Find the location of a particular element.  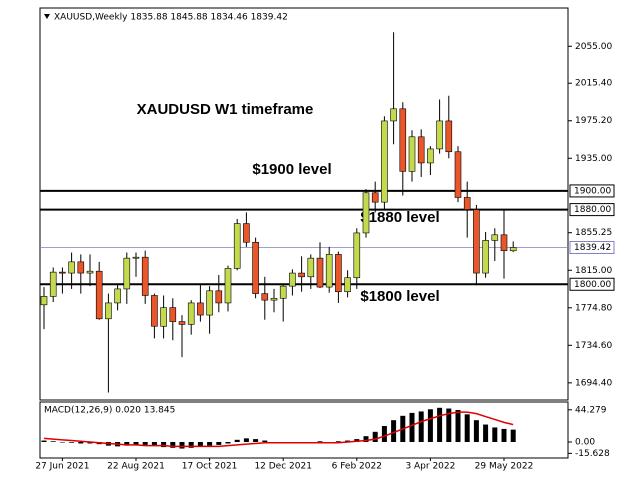

y-tick-label: 1734.60 is located at coordinates (593, 346).